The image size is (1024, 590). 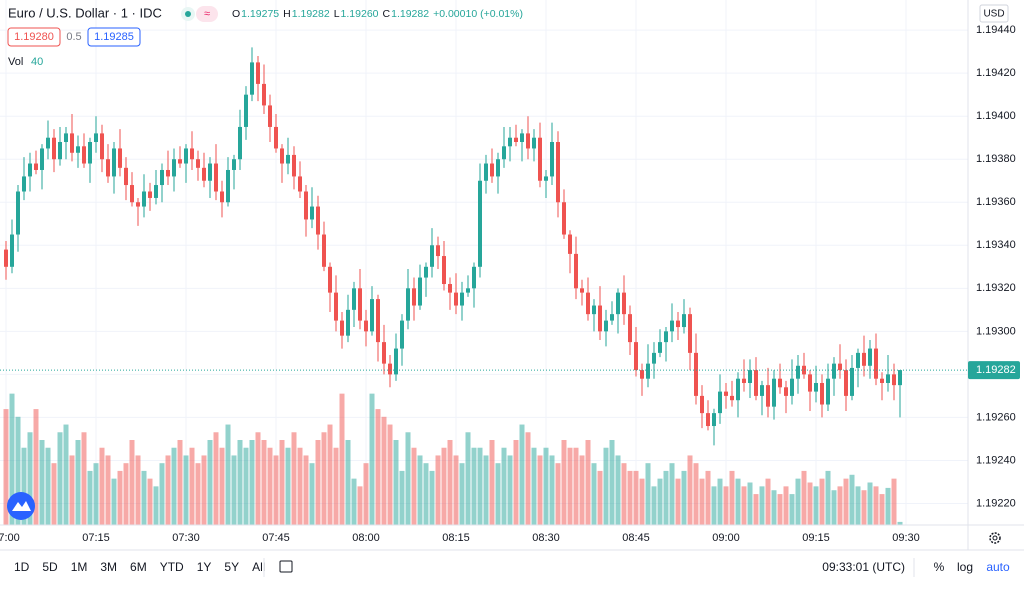 What do you see at coordinates (21, 506) in the screenshot?
I see `logo-mark` at bounding box center [21, 506].